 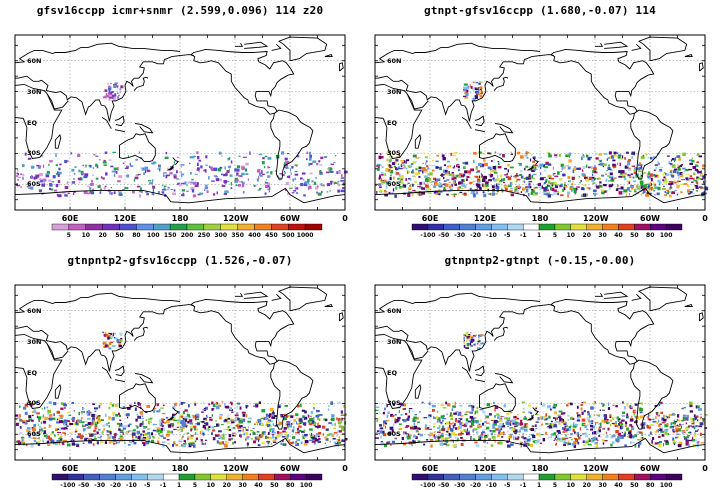 I want to click on lon-label: 60W, so click(x=290, y=218).